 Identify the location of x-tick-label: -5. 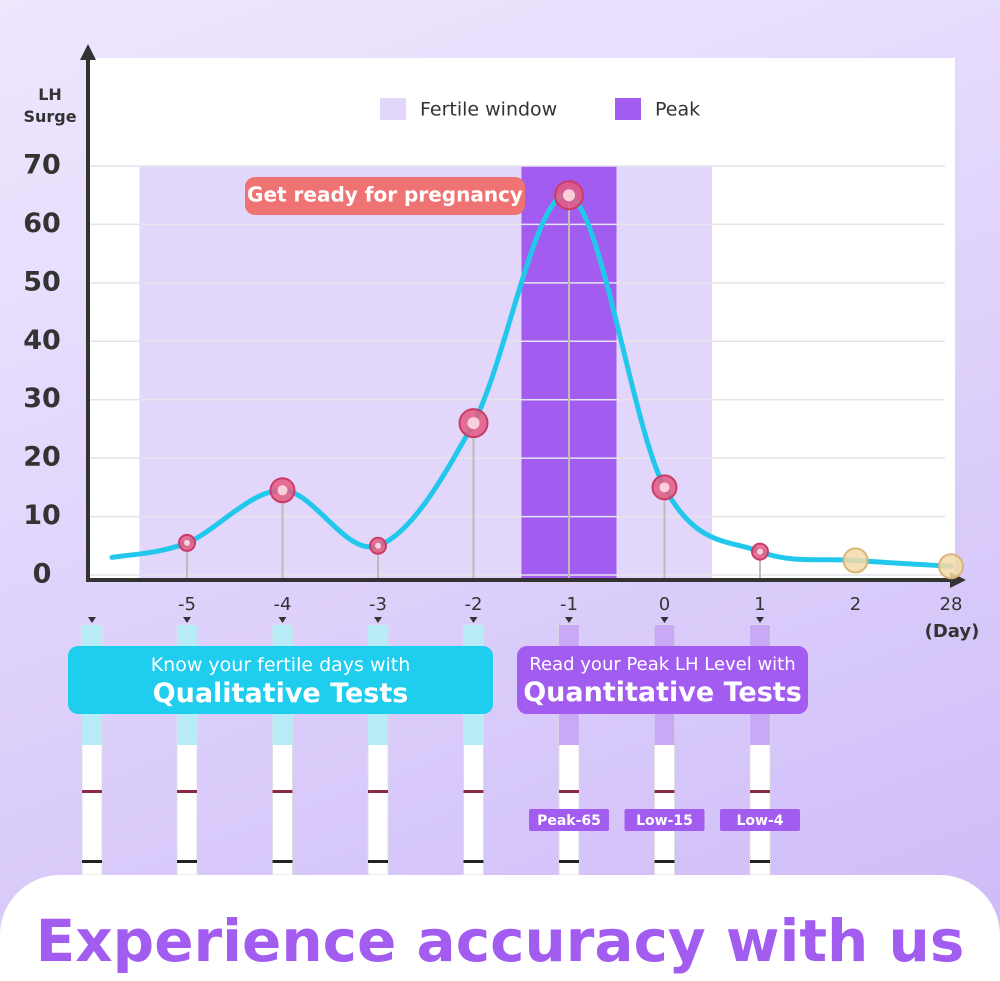
(187, 604).